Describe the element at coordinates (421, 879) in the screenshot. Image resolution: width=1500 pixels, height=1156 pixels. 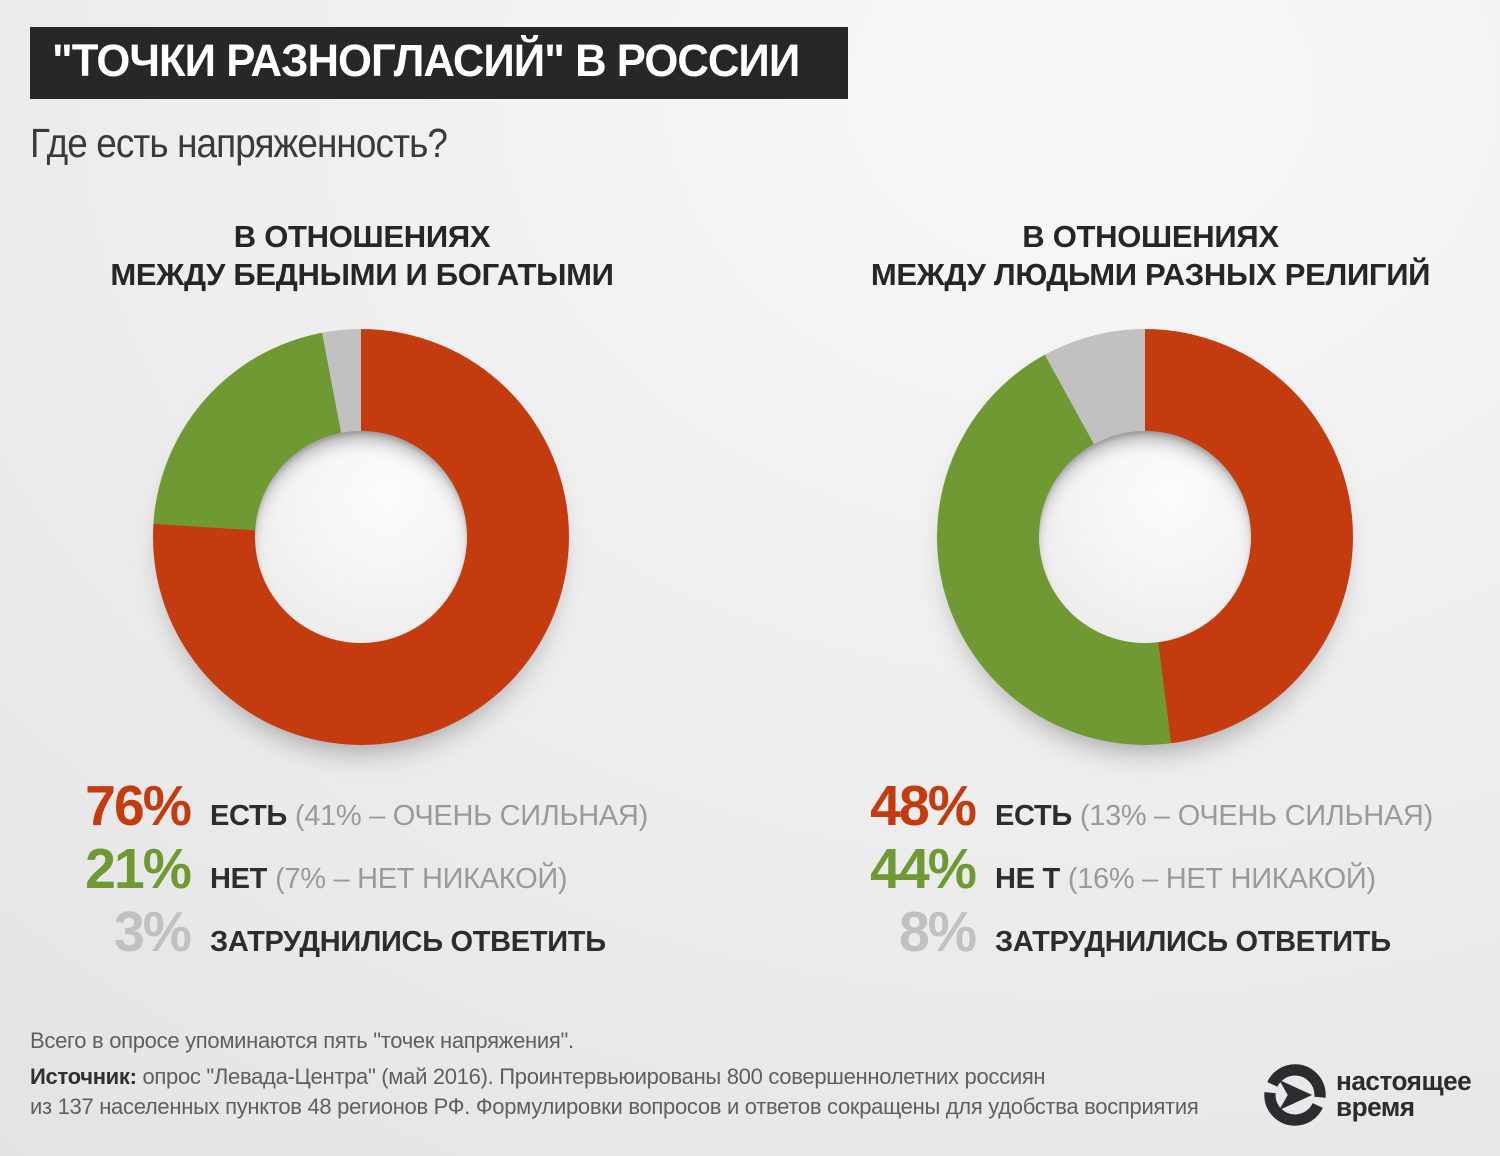
I see `legend-label-detail: (7% – НЕТ НИКАКОЙ)` at that location.